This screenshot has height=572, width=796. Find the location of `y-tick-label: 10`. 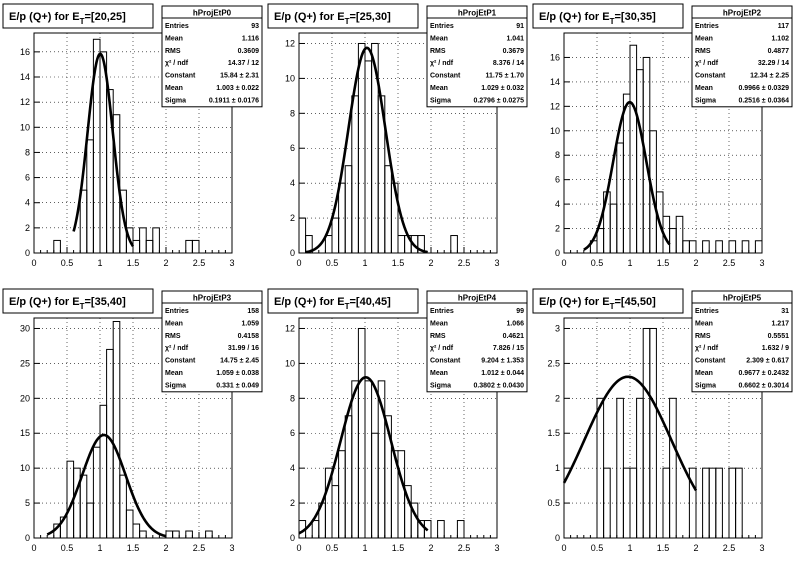

y-tick-label: 10 is located at coordinates (290, 78).